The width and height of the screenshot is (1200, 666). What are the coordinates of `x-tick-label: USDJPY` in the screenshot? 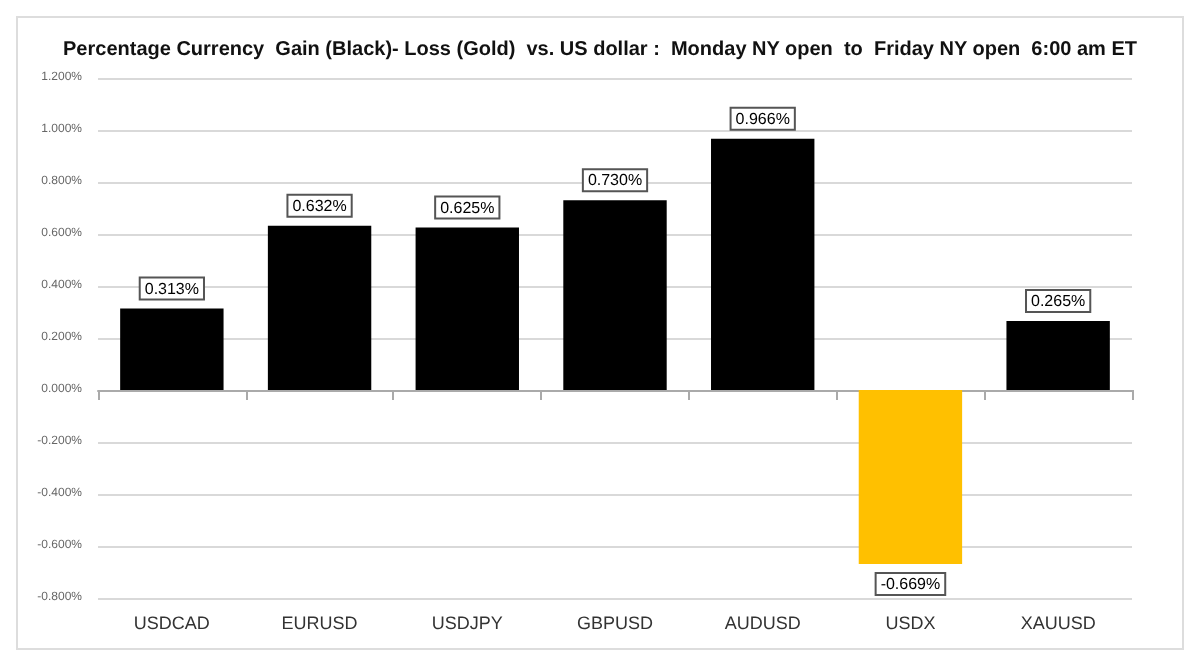 It's located at (467, 623).